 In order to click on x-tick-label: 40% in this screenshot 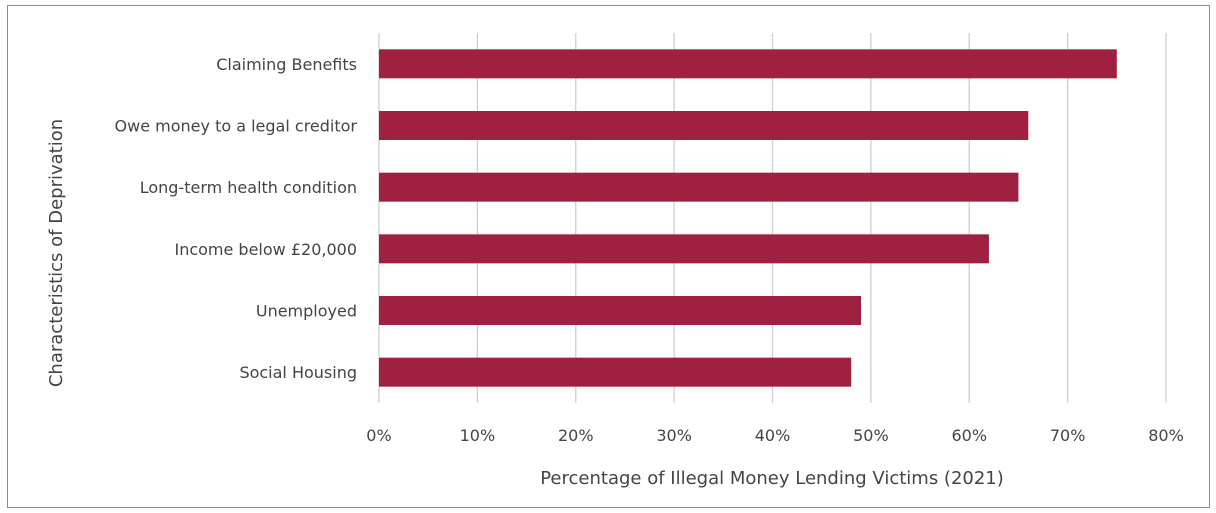, I will do `click(773, 435)`.